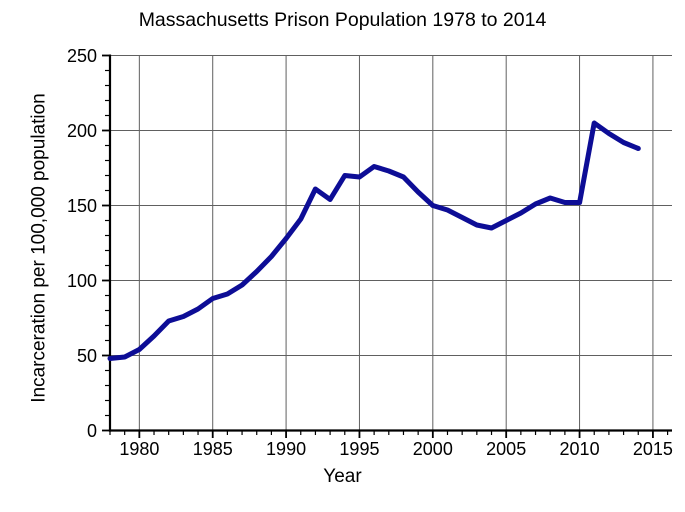 This screenshot has height=512, width=685. What do you see at coordinates (342, 476) in the screenshot?
I see `x-axis-label: Year` at bounding box center [342, 476].